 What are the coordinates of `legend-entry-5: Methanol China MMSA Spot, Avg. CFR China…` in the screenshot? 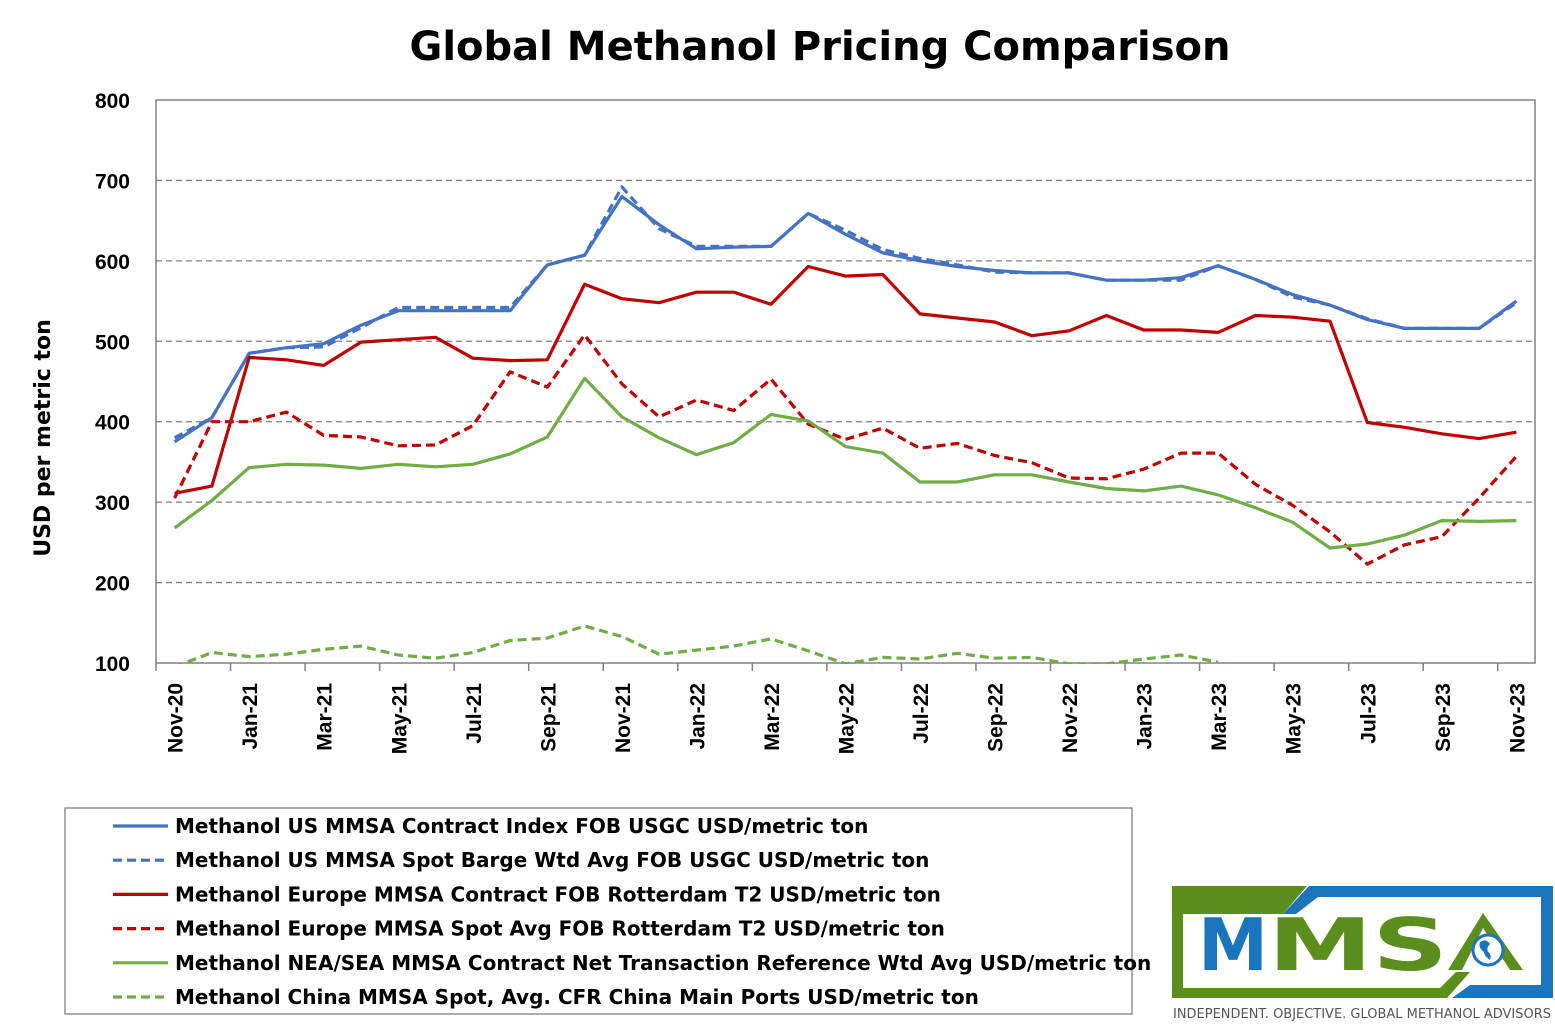 It's located at (577, 997).